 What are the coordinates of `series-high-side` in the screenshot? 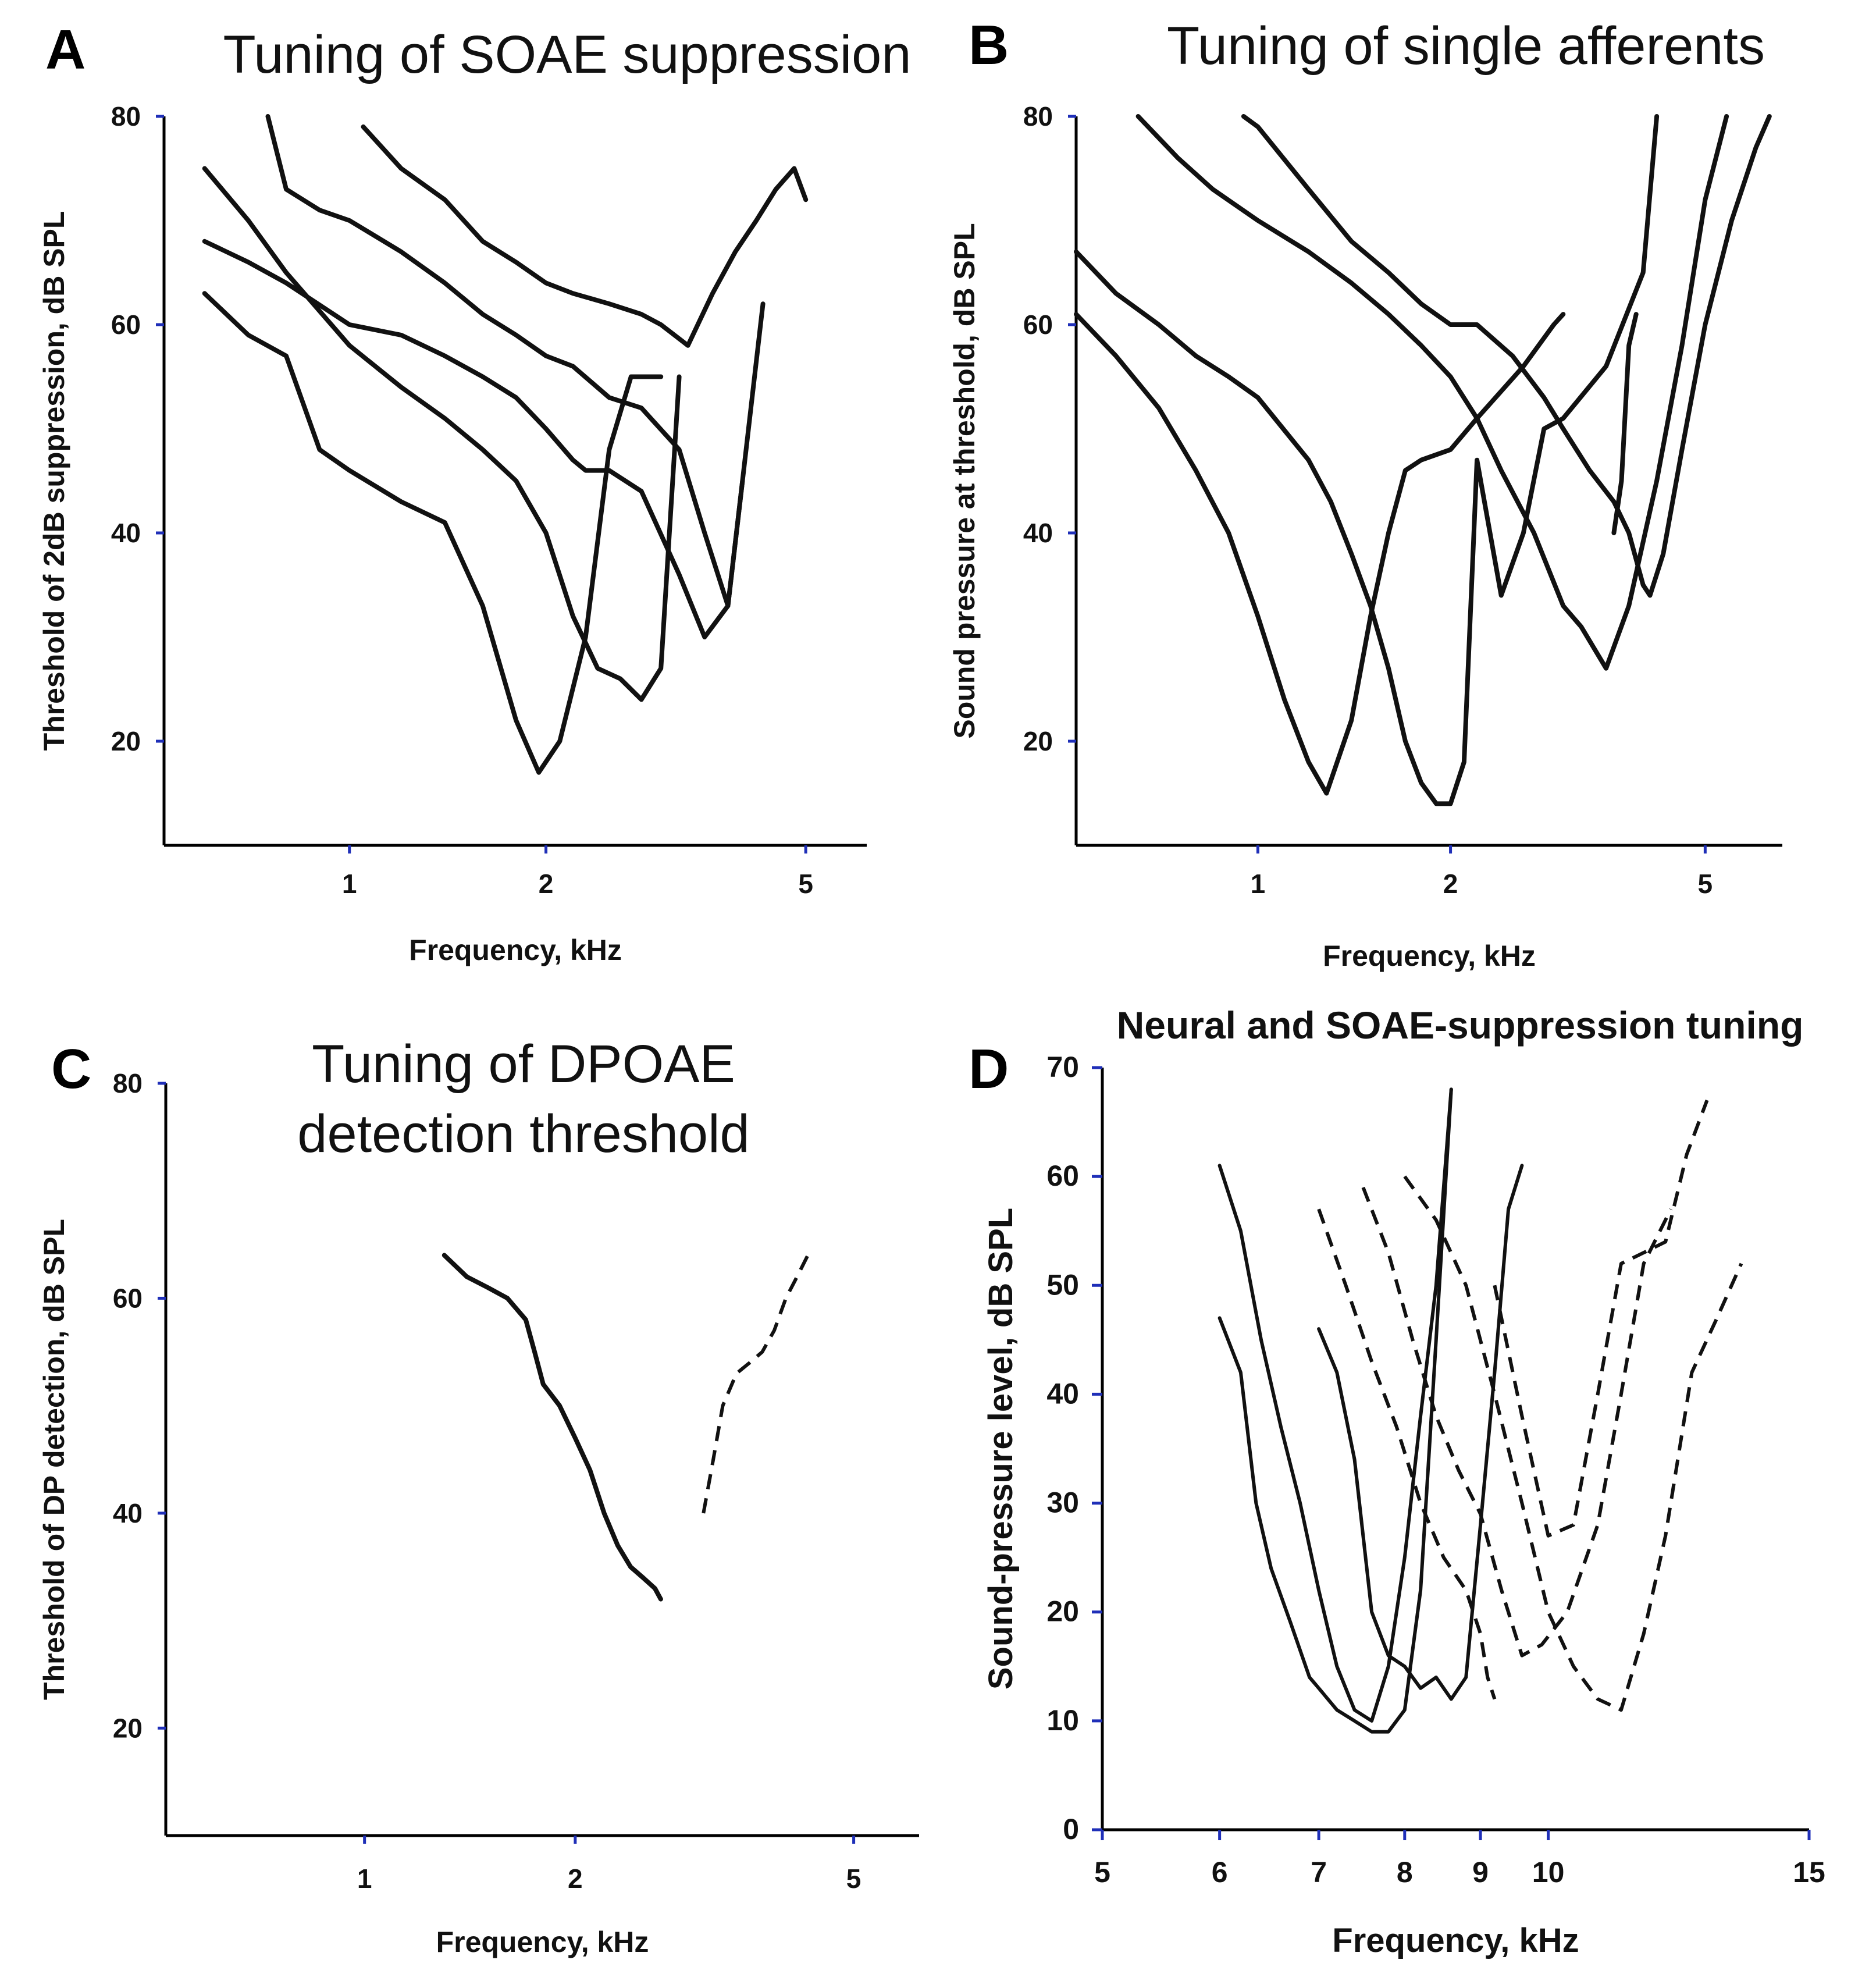 It's located at (756, 1384).